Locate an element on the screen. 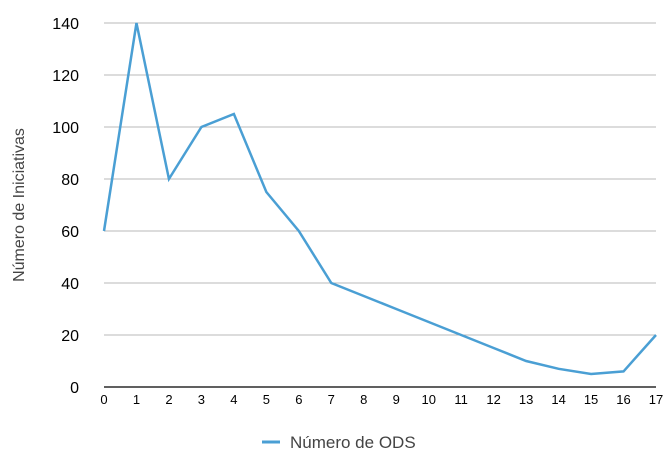 Image resolution: width=670 pixels, height=455 pixels. x-tick-label-0: 0 is located at coordinates (103, 399).